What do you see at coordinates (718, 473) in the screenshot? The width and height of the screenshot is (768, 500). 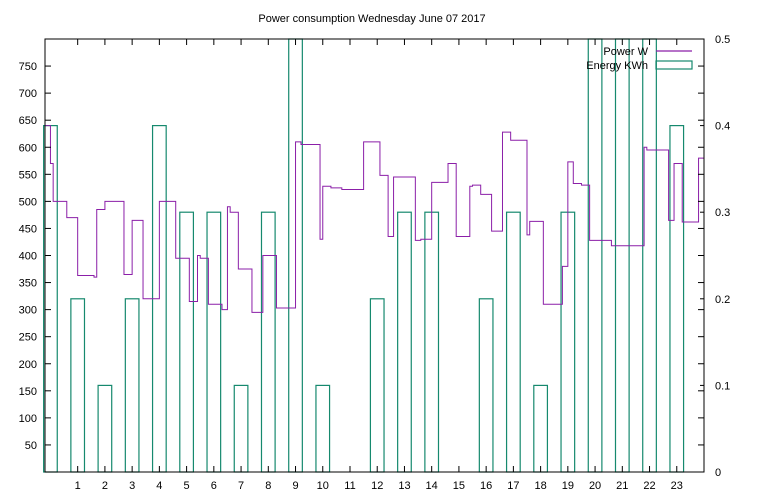 I see `y2-tick-label: 0` at bounding box center [718, 473].